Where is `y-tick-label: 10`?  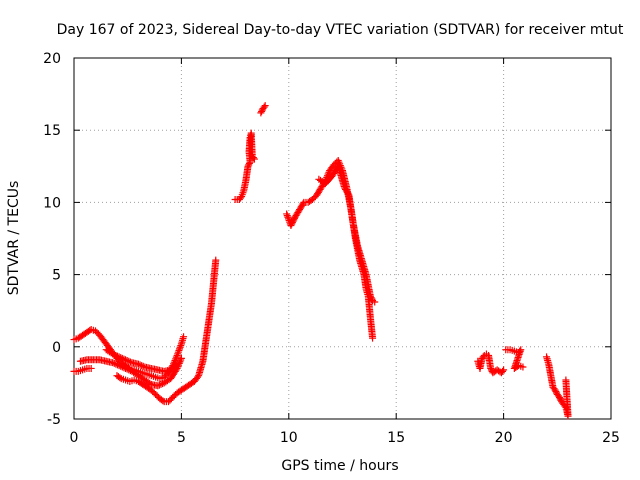
y-tick-label: 10 is located at coordinates (52, 203).